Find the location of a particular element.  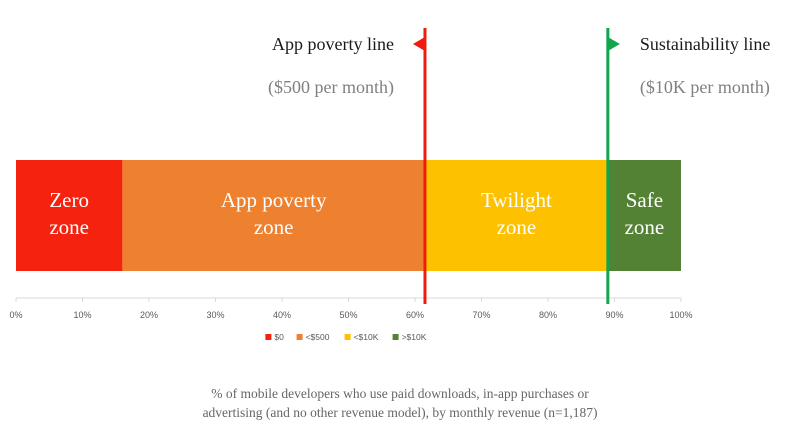

legend-label-0: $0 is located at coordinates (279, 337).